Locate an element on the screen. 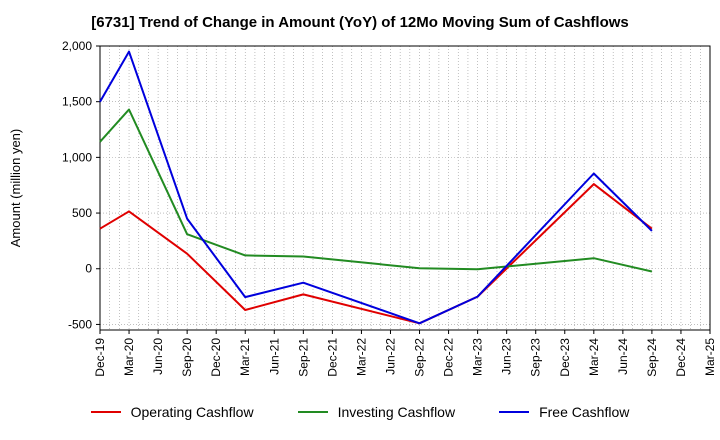 Image resolution: width=720 pixels, height=440 pixels. x-tick-label: Mar-22 is located at coordinates (361, 357).